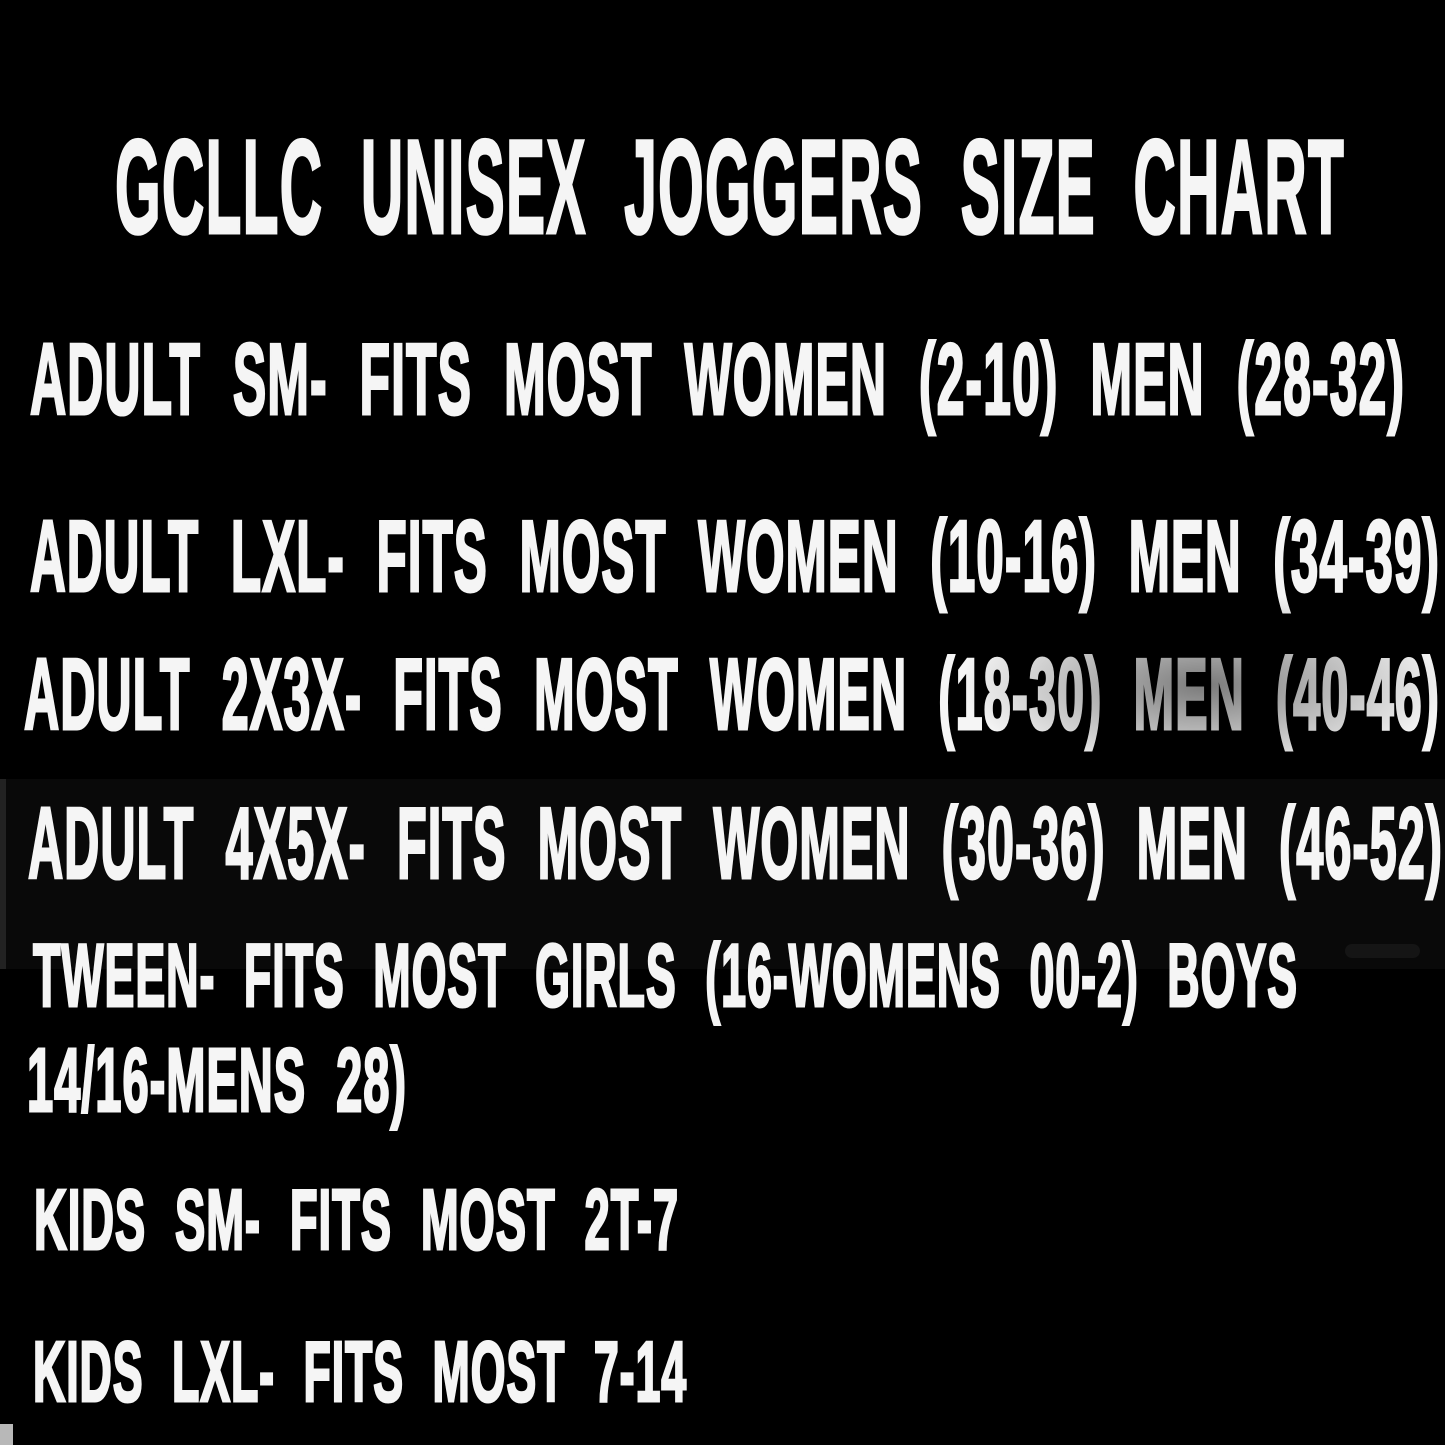 Image resolution: width=1445 pixels, height=1445 pixels. I want to click on size-row-kids-sm: KIDS SM- FITS MOST 2T-7, so click(637, 1220).